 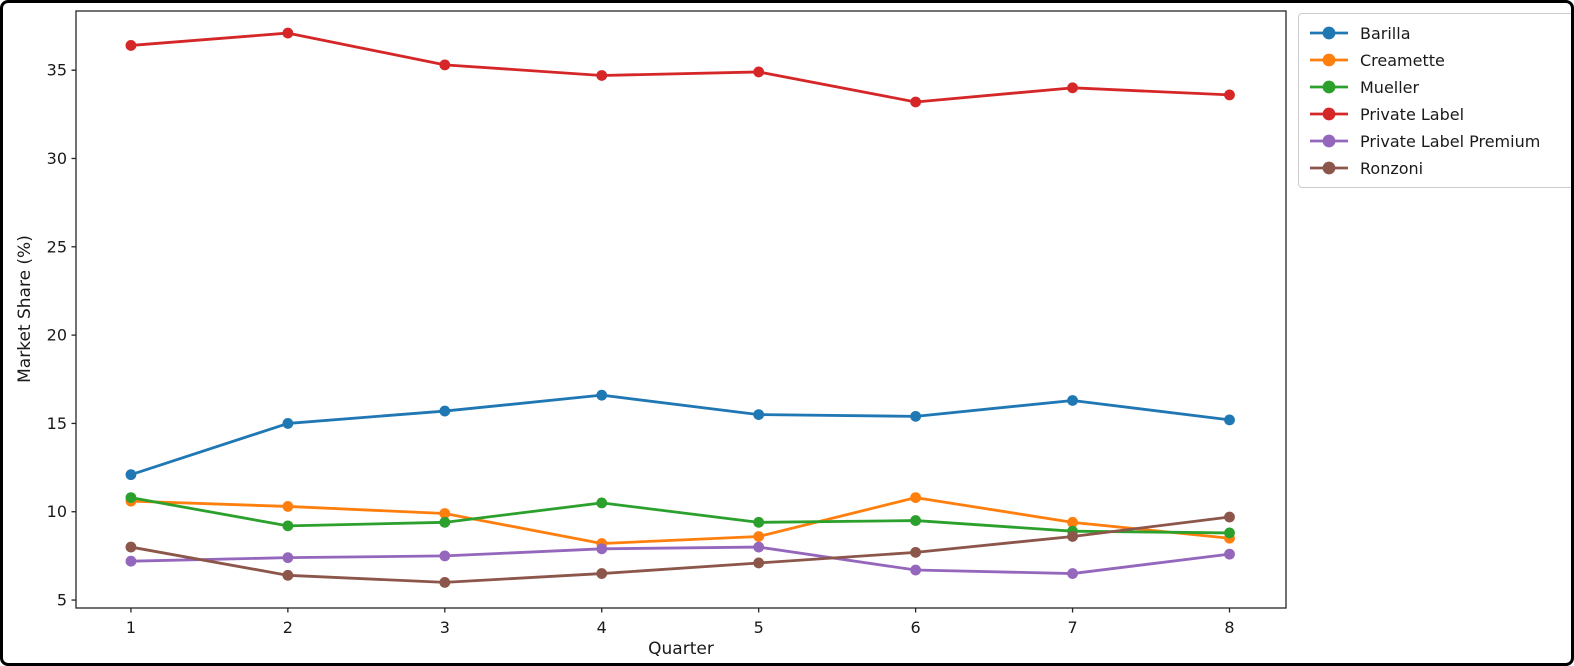 I want to click on y-tick-label: 10, so click(x=57, y=511).